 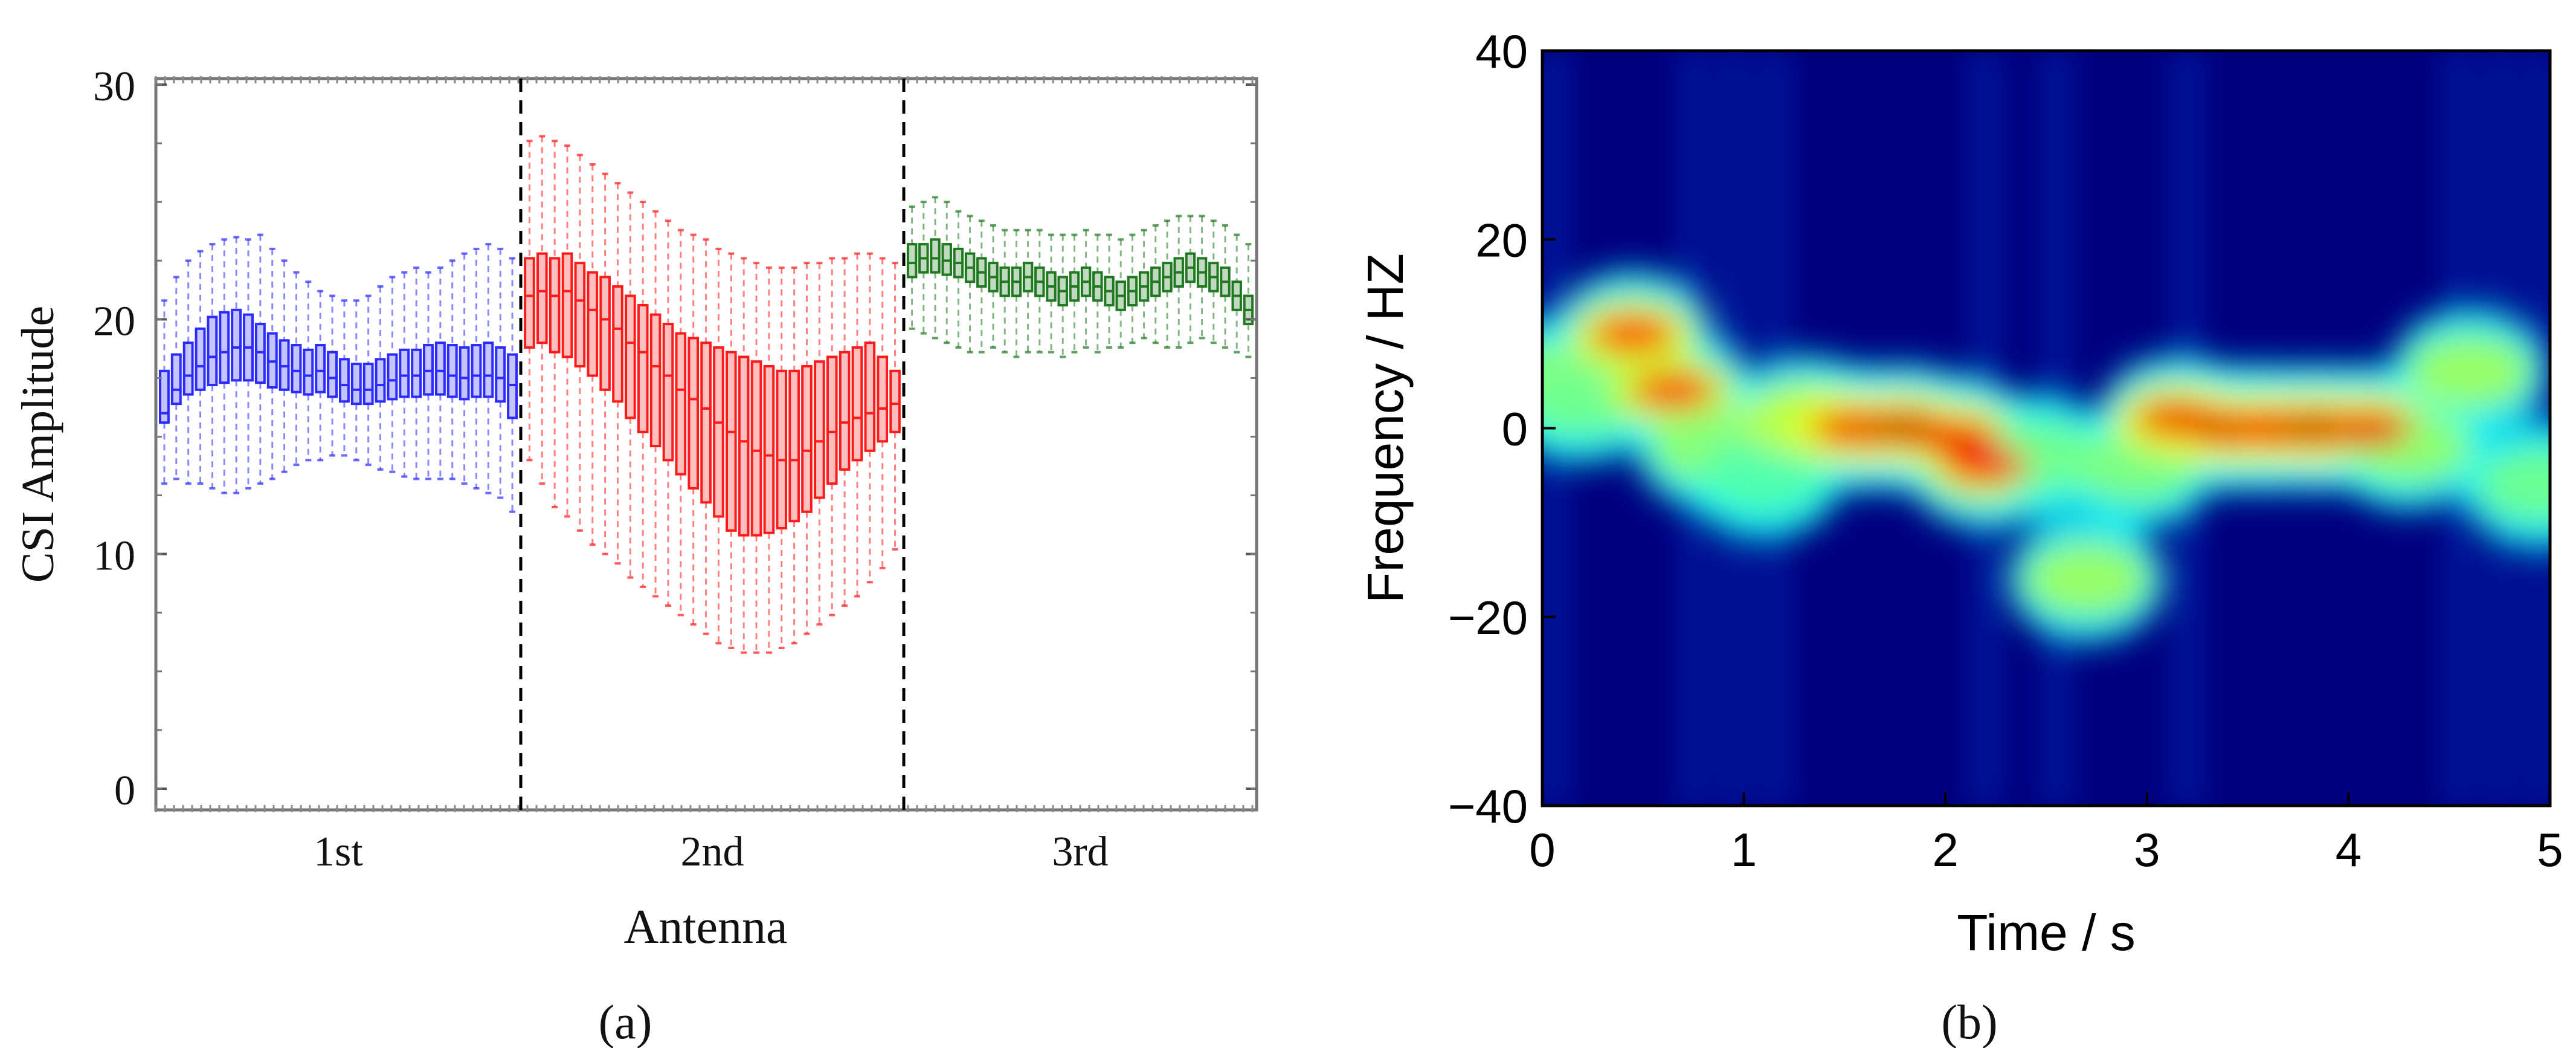 I want to click on category-label: 2nd, so click(x=713, y=852).